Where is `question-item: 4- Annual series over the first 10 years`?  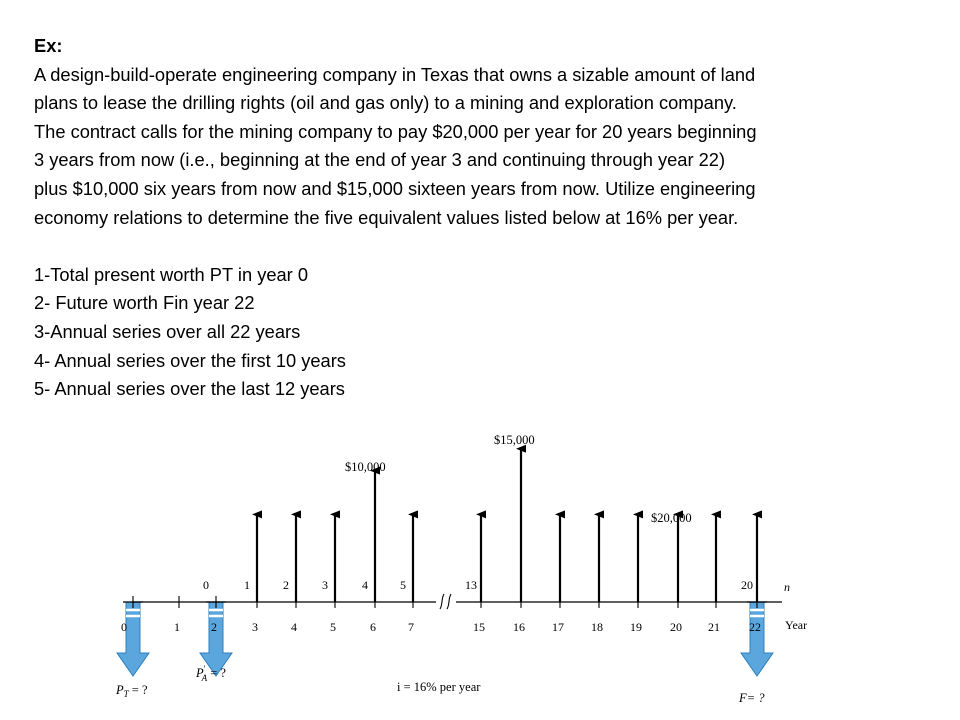 question-item: 4- Annual series over the first 10 years is located at coordinates (190, 360).